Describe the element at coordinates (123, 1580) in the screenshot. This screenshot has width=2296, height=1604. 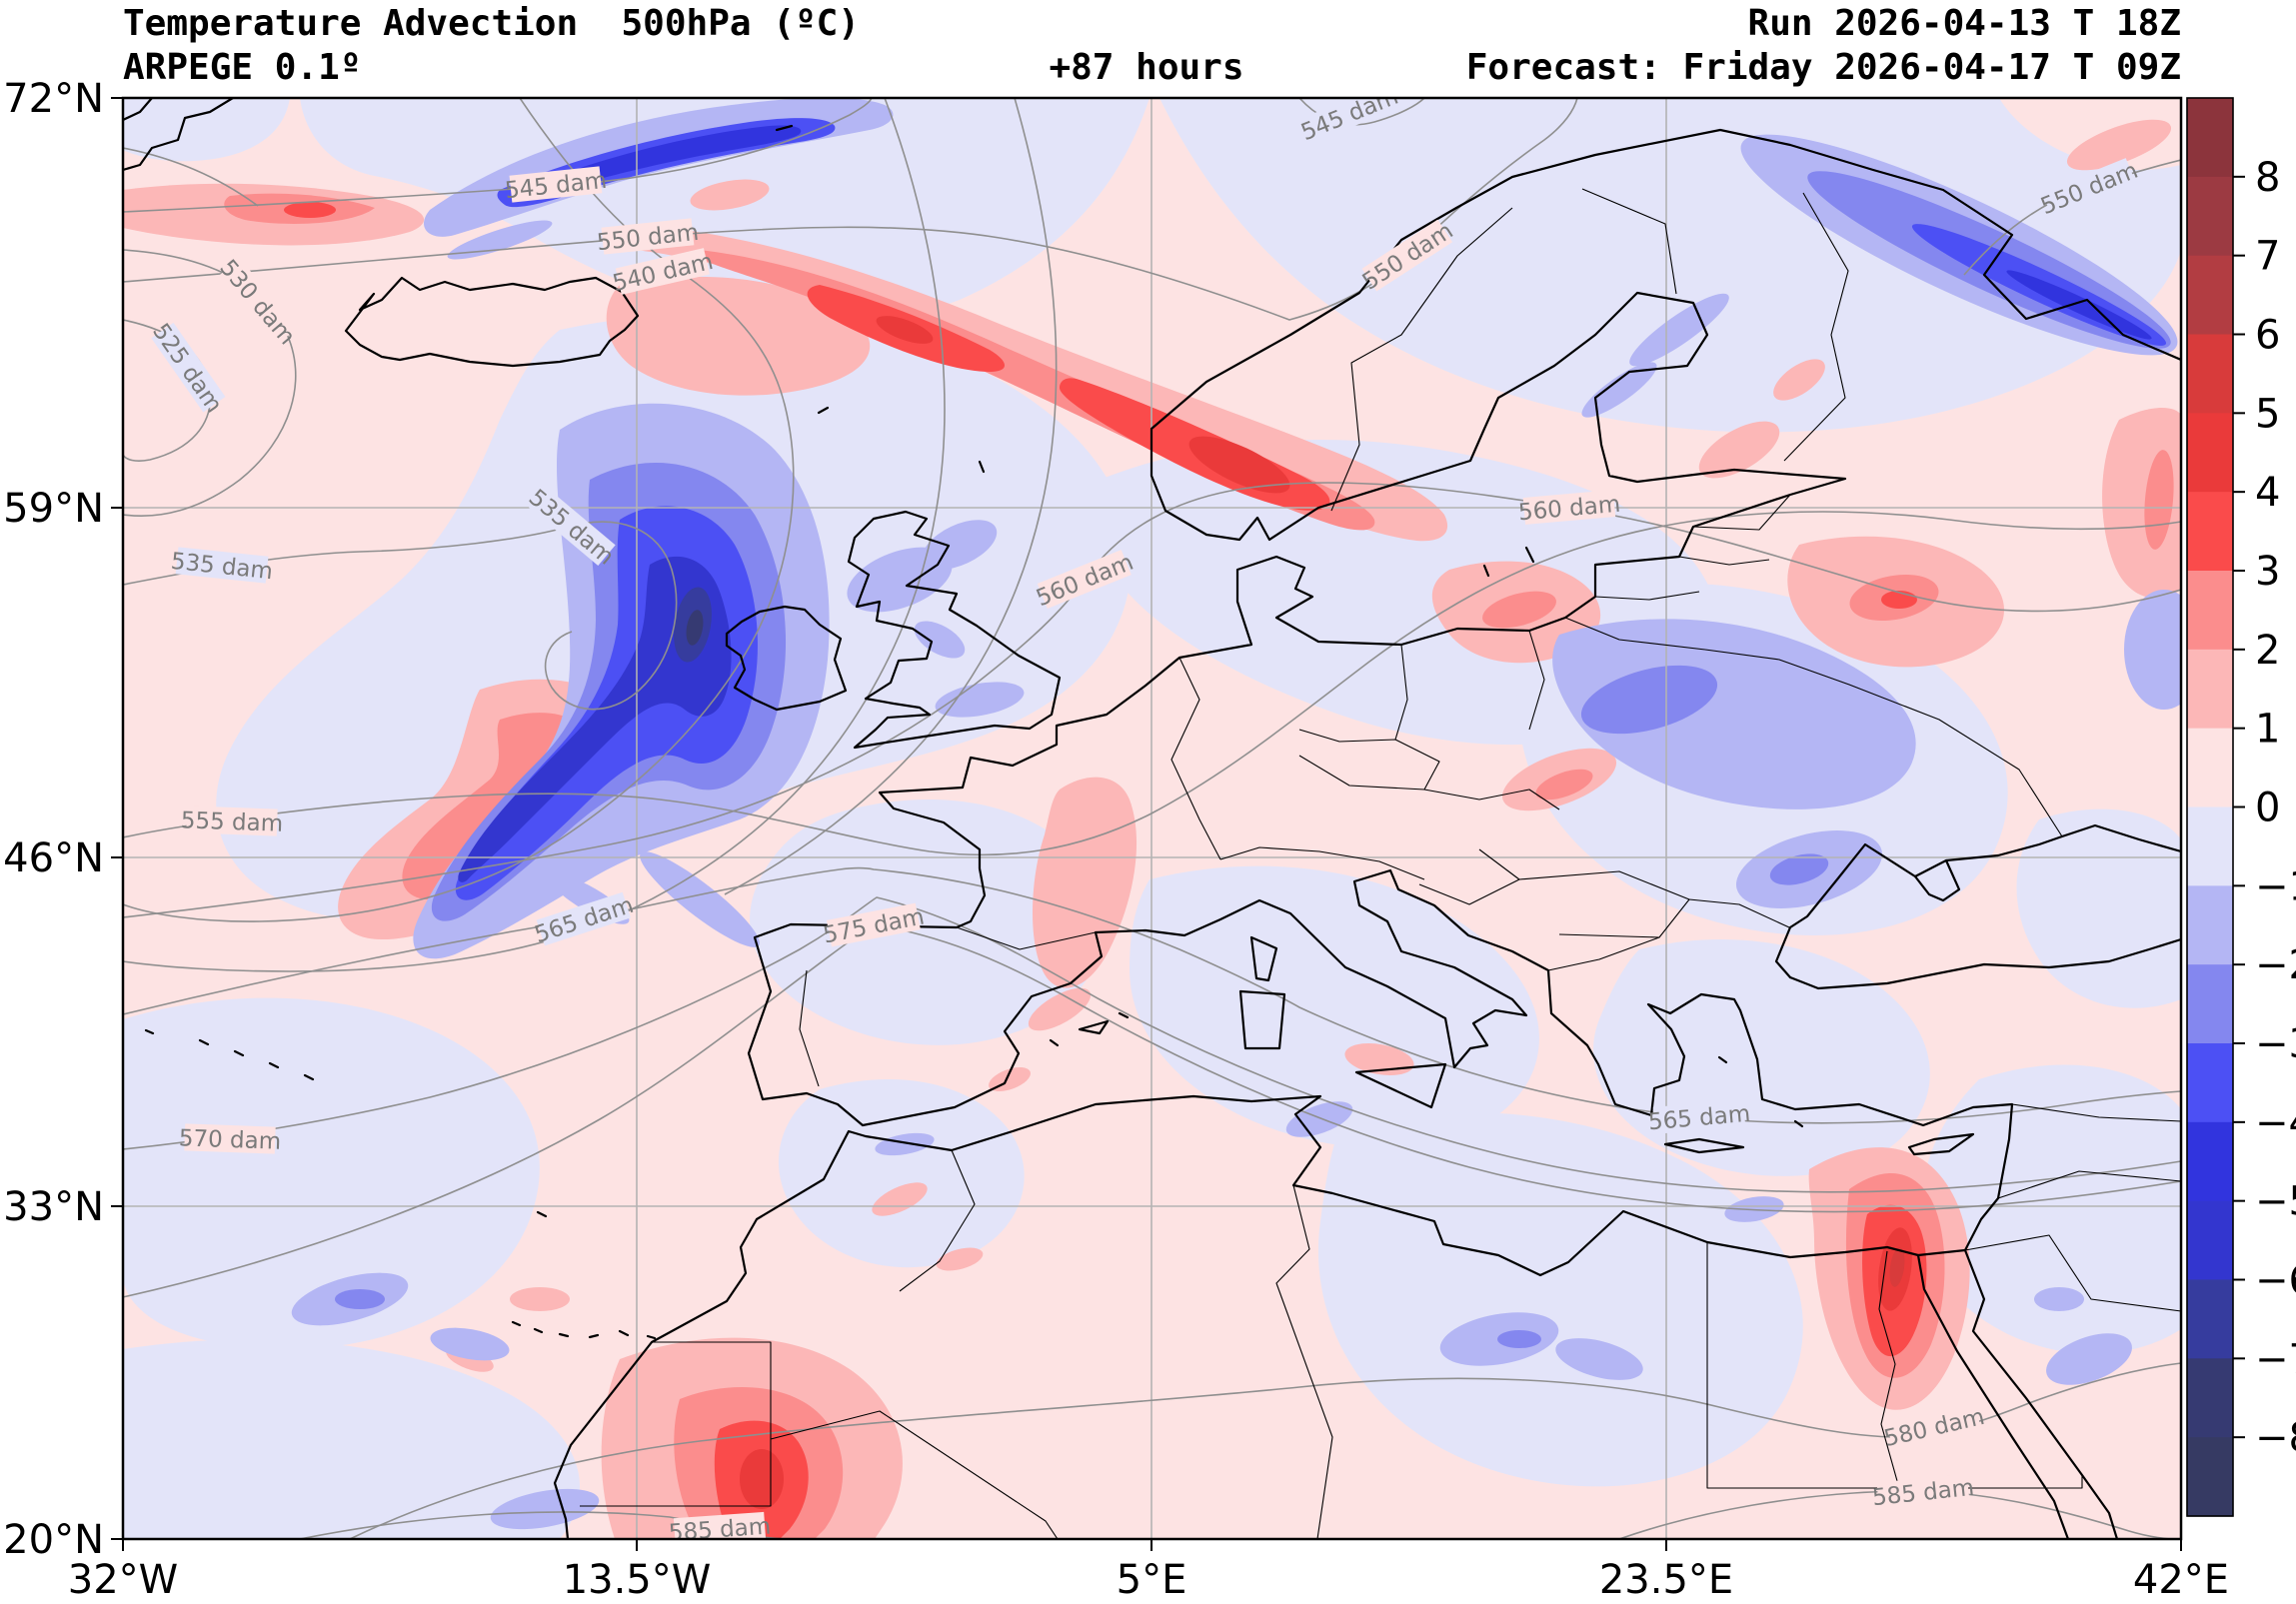
I see `x-tick-label: 32°W` at that location.